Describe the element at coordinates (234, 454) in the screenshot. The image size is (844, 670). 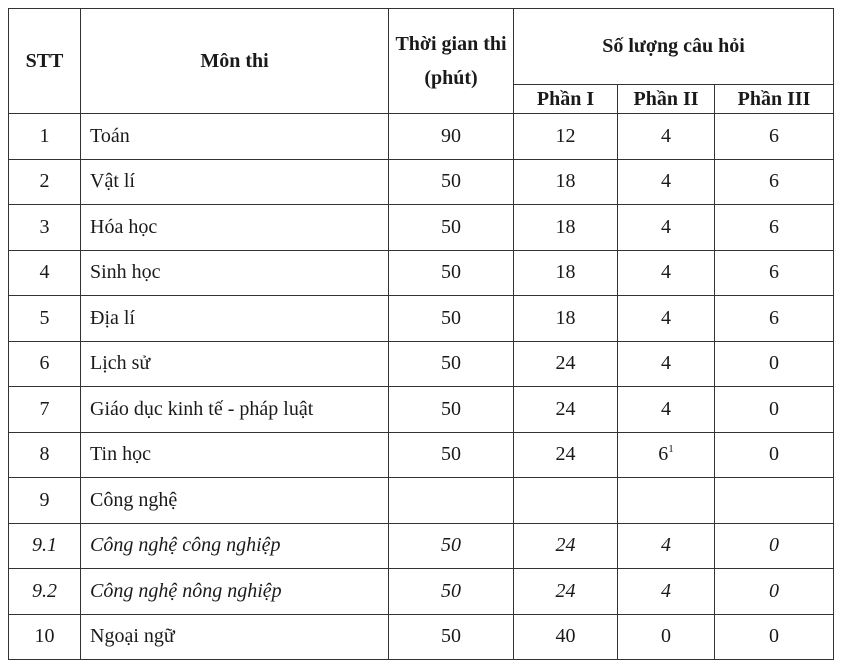
I see `cell-subject: Tin học` at that location.